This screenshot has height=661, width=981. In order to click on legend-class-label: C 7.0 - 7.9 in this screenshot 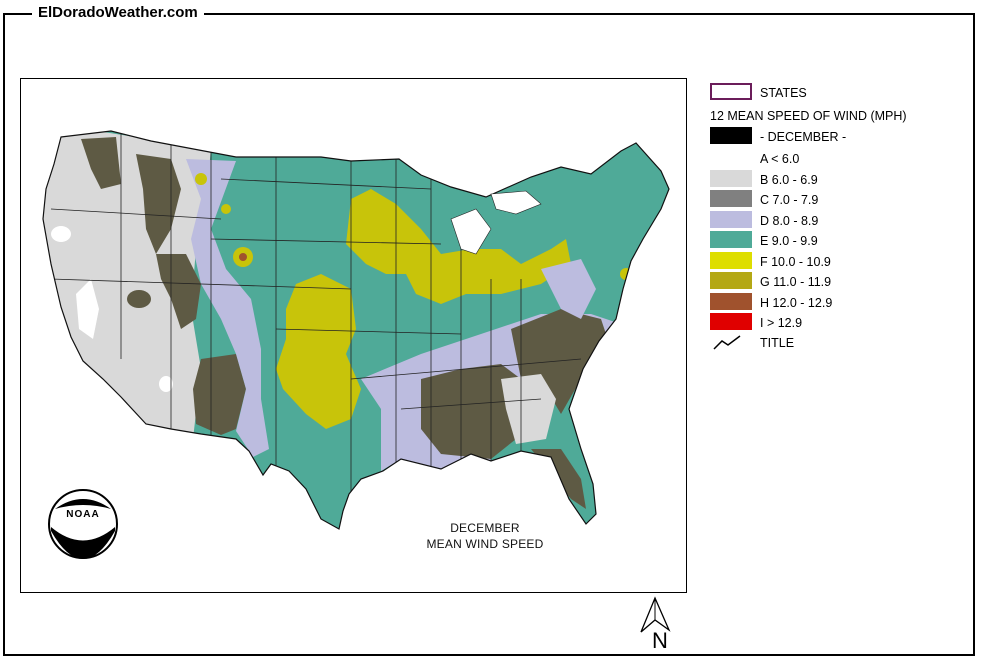, I will do `click(789, 200)`.